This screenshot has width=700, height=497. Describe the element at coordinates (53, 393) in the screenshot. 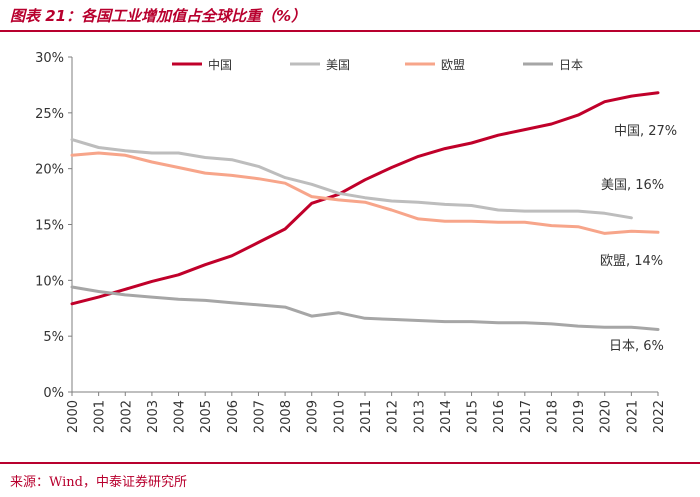

I see `y-tick-label: 0%` at that location.